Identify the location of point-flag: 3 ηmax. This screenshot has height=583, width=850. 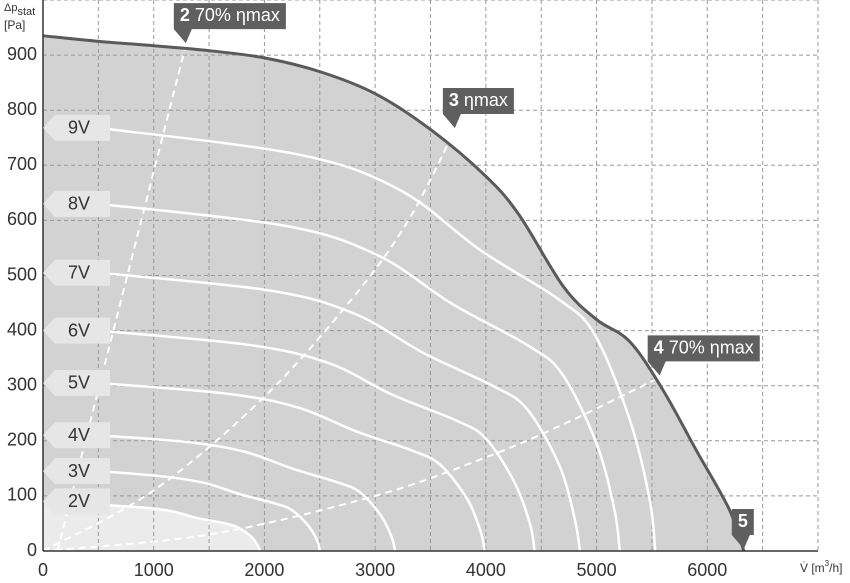
(478, 108).